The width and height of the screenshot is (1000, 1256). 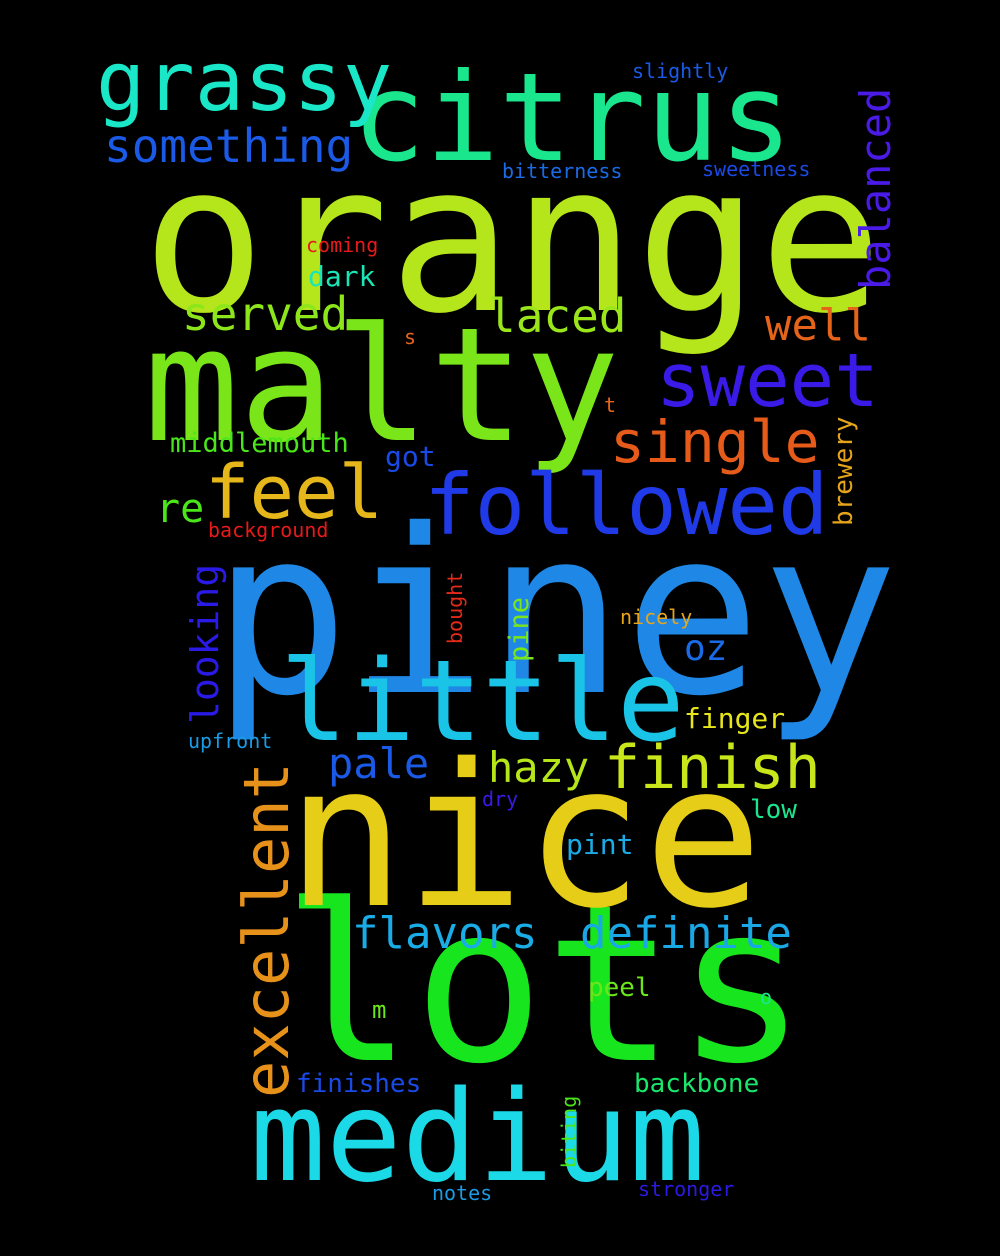 What do you see at coordinates (572, 118) in the screenshot?
I see `word-citrus: citrus` at bounding box center [572, 118].